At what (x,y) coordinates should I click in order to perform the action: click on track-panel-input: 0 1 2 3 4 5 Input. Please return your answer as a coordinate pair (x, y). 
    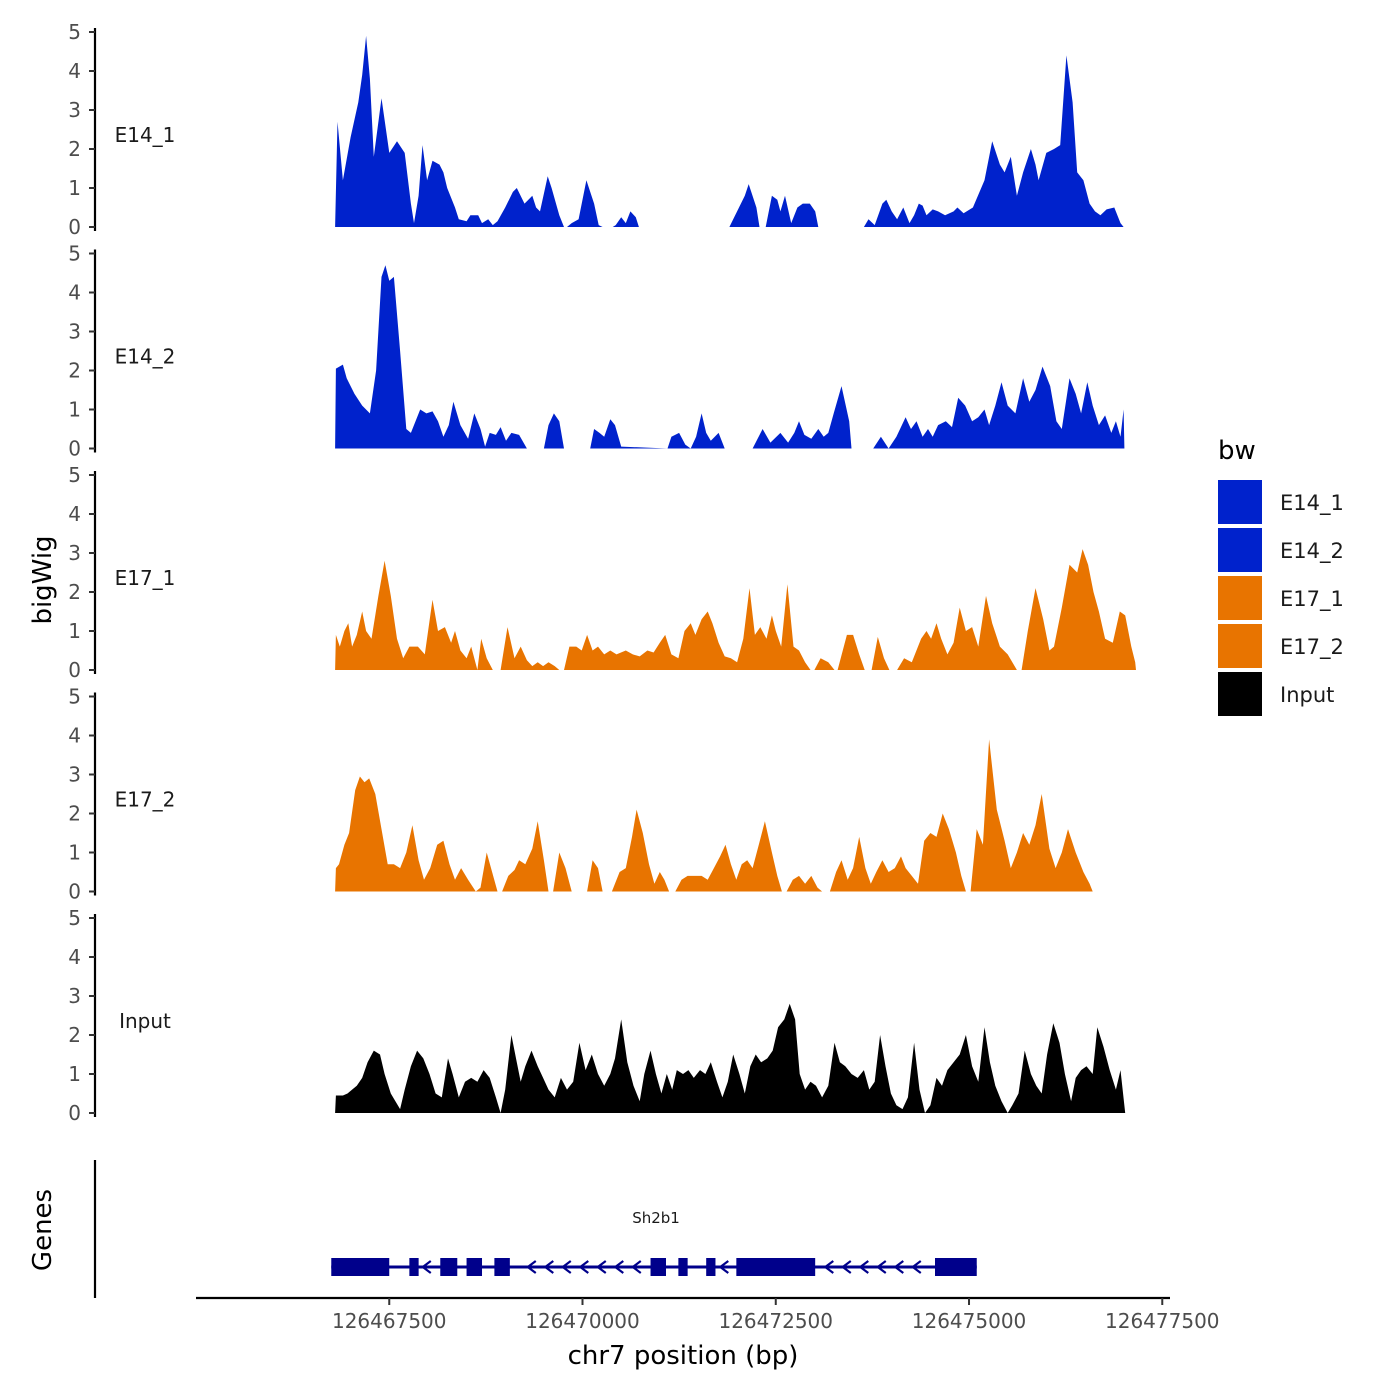
    Looking at the image, I should click on (597, 1015).